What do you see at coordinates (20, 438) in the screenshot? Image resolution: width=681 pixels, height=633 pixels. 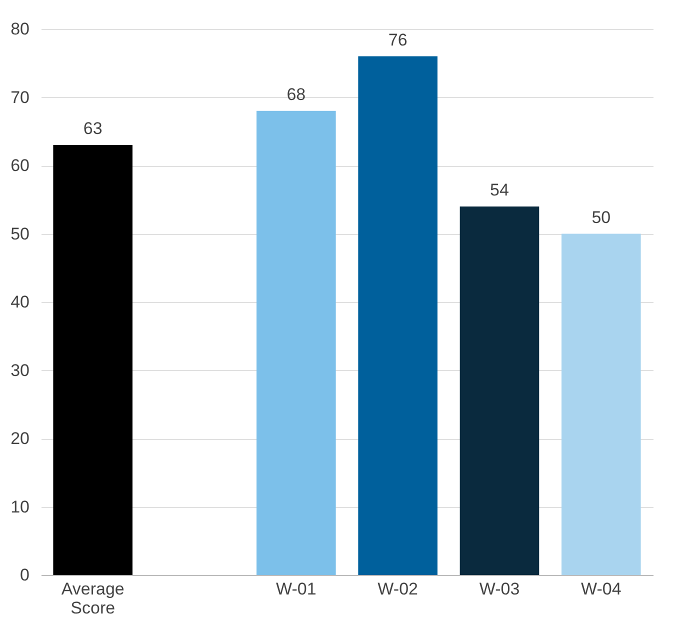 I see `y-tick-label: 20` at bounding box center [20, 438].